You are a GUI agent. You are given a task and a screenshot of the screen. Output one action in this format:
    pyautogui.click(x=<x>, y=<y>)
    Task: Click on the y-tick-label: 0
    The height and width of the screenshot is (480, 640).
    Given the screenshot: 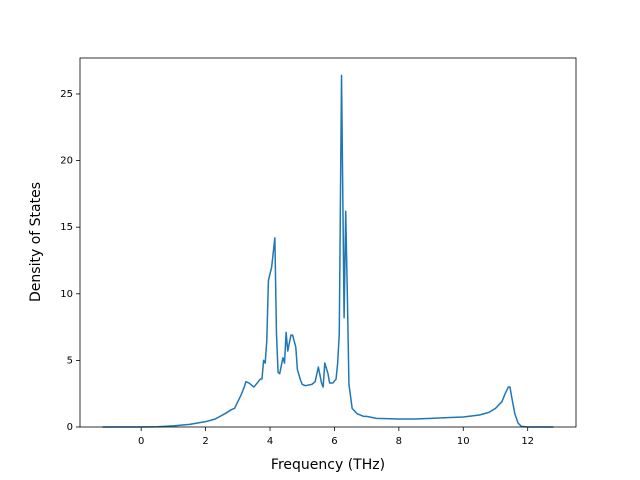 What is the action you would take?
    pyautogui.click(x=70, y=427)
    